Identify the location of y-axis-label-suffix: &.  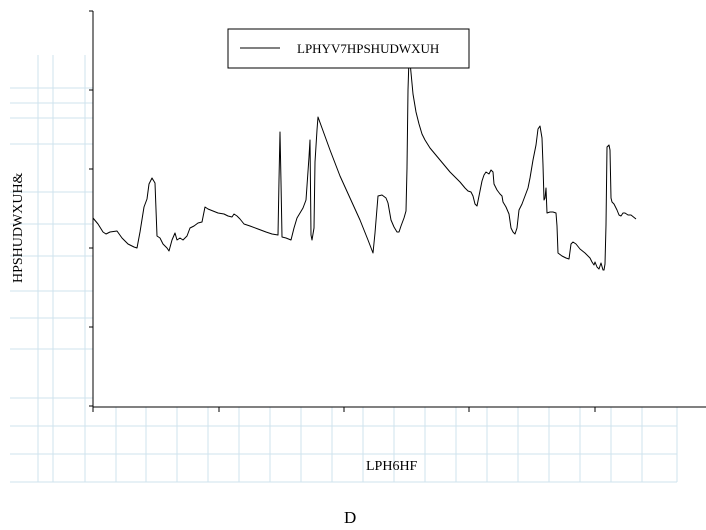
(18, 177).